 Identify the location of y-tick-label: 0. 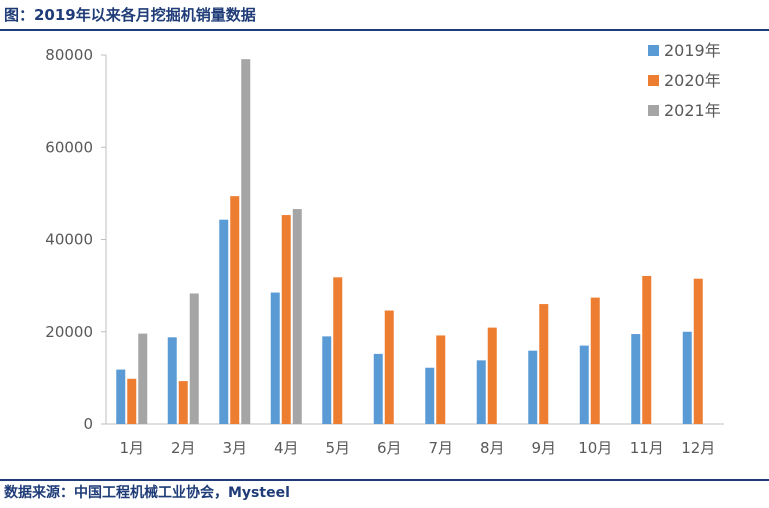
(88, 424).